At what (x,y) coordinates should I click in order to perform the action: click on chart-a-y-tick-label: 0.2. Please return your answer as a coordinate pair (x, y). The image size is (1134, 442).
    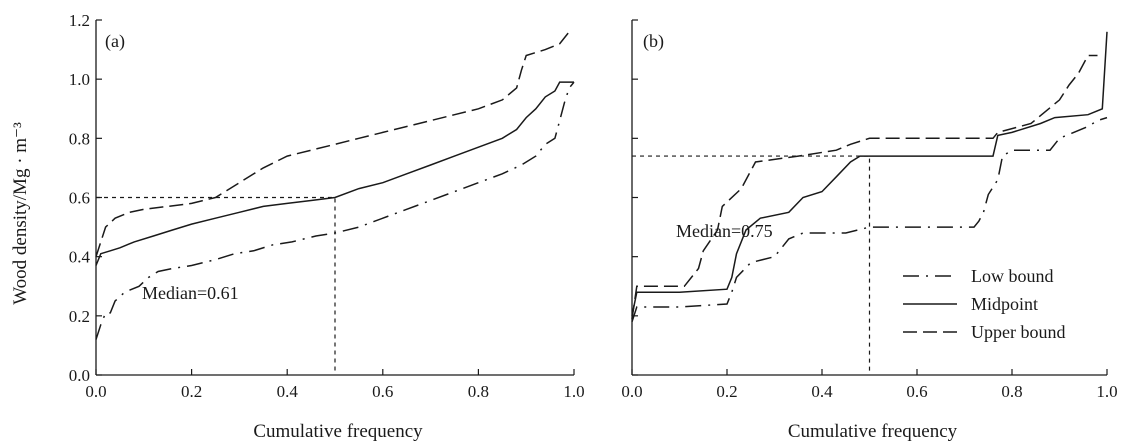
    Looking at the image, I should click on (79, 316).